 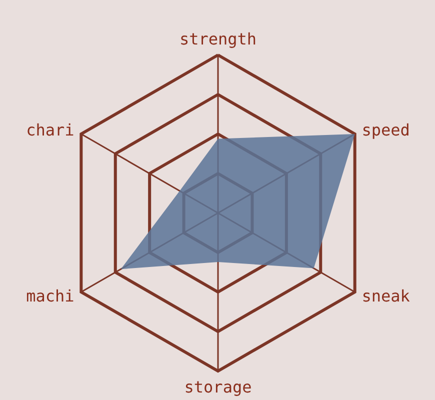 What do you see at coordinates (386, 296) in the screenshot?
I see `spoke-label: sneak` at bounding box center [386, 296].